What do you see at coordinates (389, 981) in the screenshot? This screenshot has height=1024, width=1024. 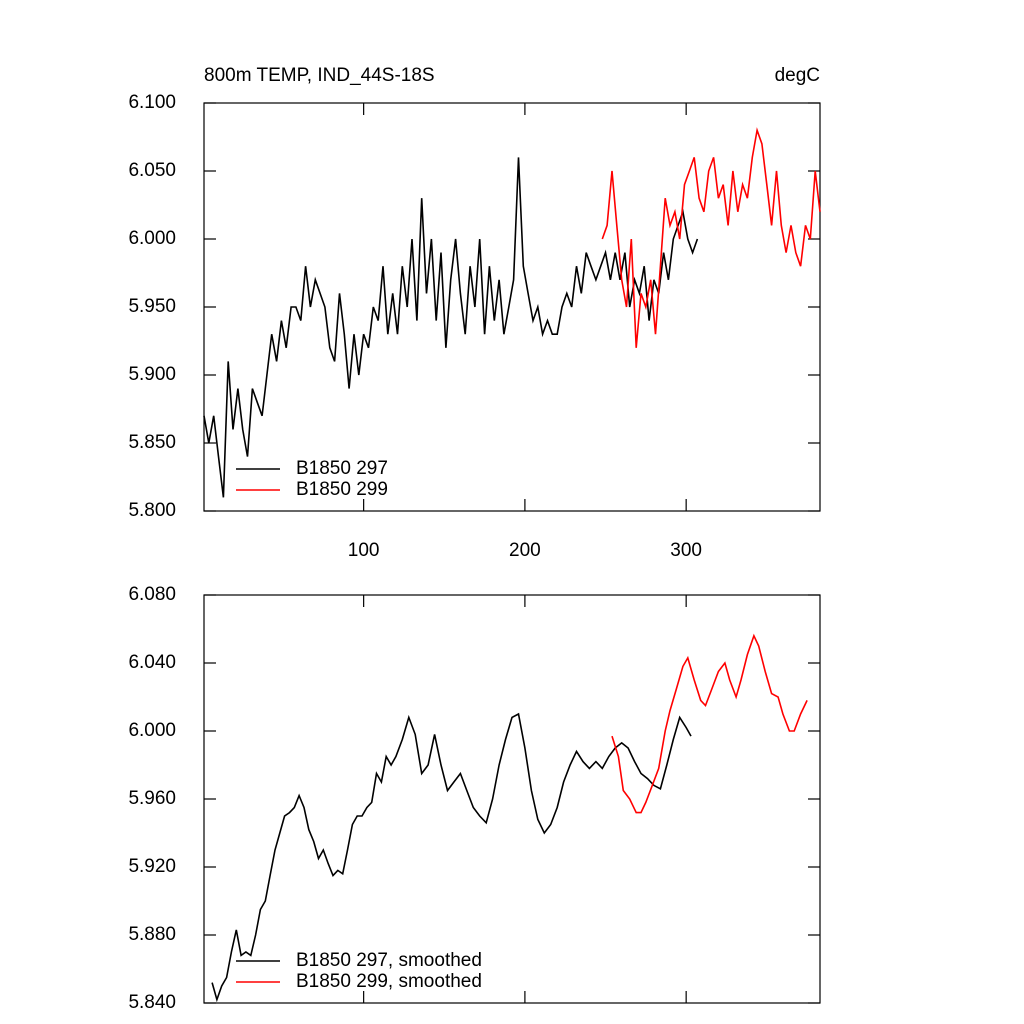 I see `legend-label: B1850 299, smoothed` at bounding box center [389, 981].